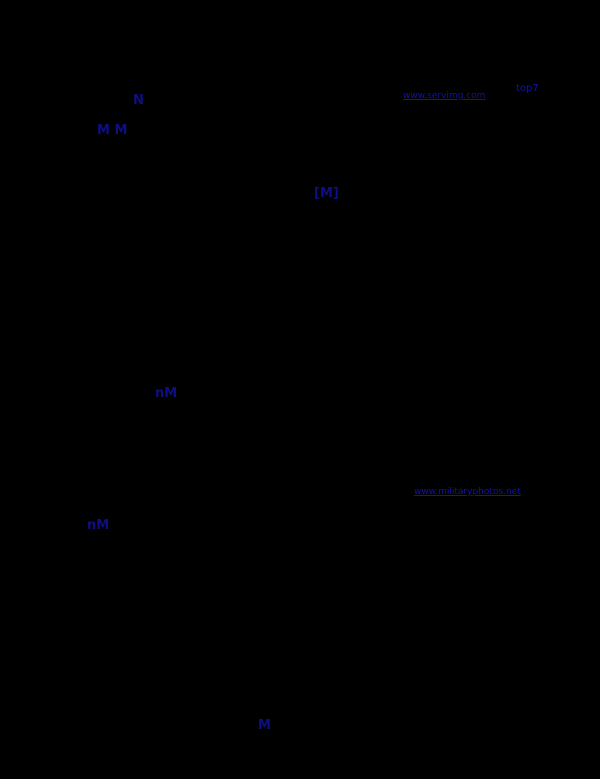 This screenshot has width=600, height=779. Describe the element at coordinates (444, 96) in the screenshot. I see `image-host-link: www.servimg.com` at that location.